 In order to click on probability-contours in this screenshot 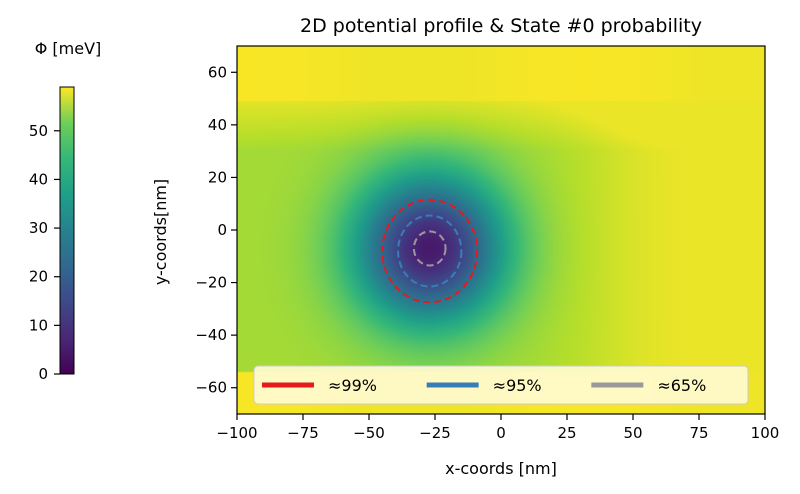, I will do `click(430, 251)`.